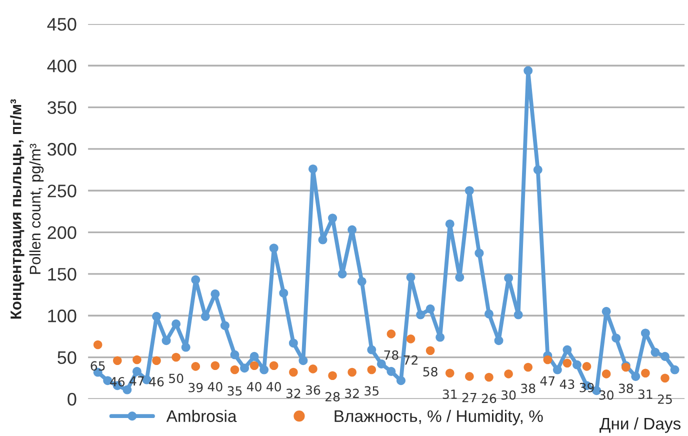  Describe the element at coordinates (469, 397) in the screenshot. I see `data-label: 27` at that location.